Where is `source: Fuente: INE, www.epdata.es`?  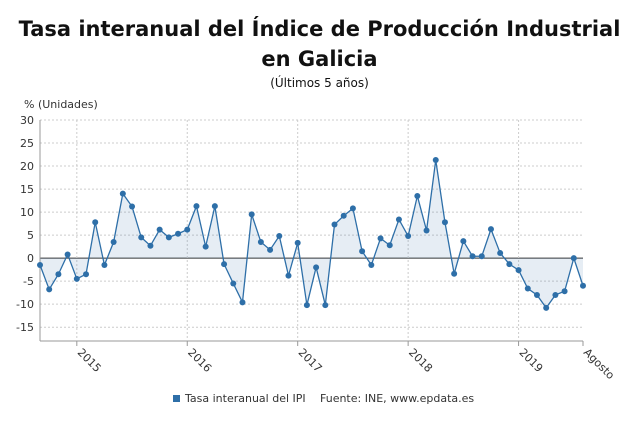 source: Fuente: INE, www.epdata.es is located at coordinates (397, 398).